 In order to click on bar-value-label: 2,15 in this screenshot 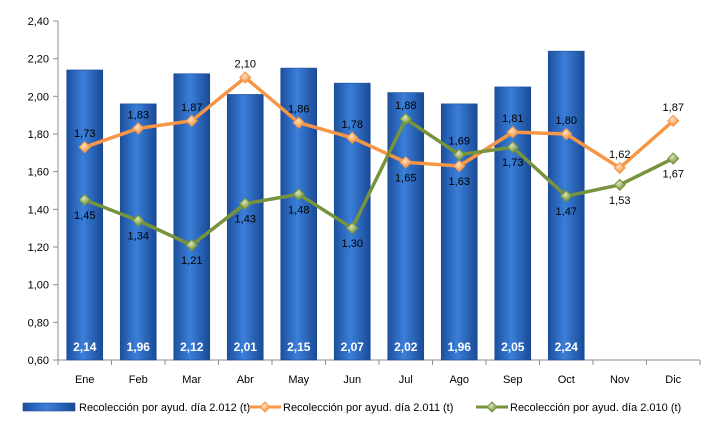, I will do `click(299, 347)`.